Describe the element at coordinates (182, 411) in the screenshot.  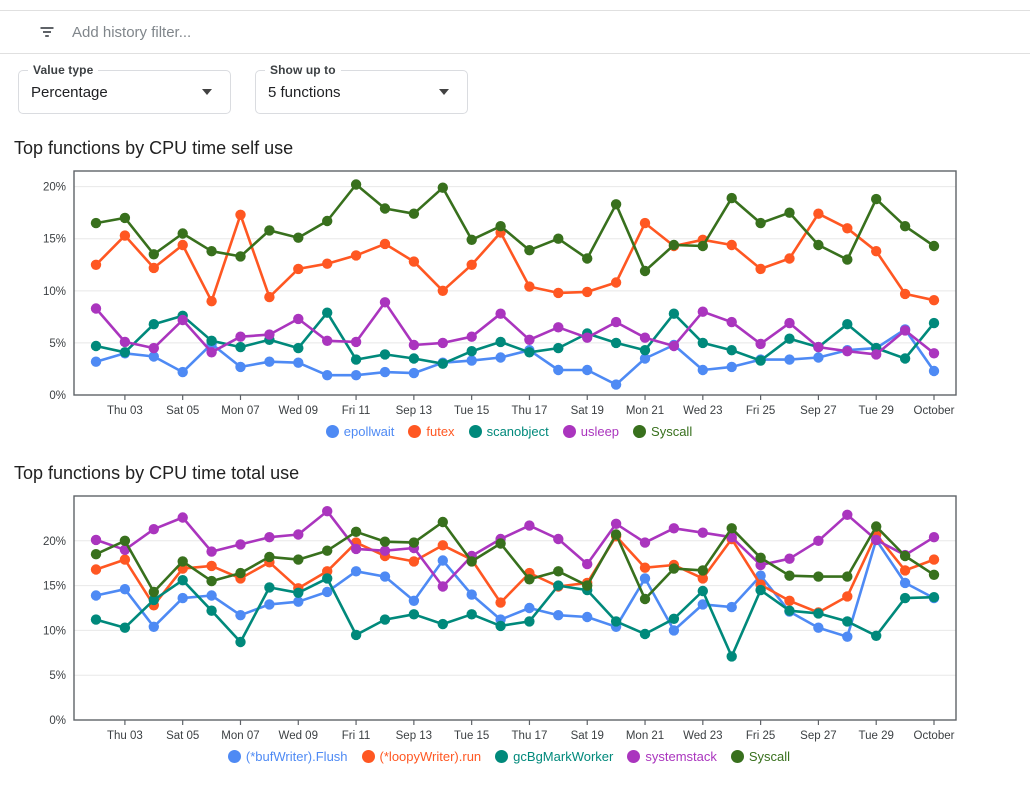
I see `x-tick-label: Sat 05` at that location.